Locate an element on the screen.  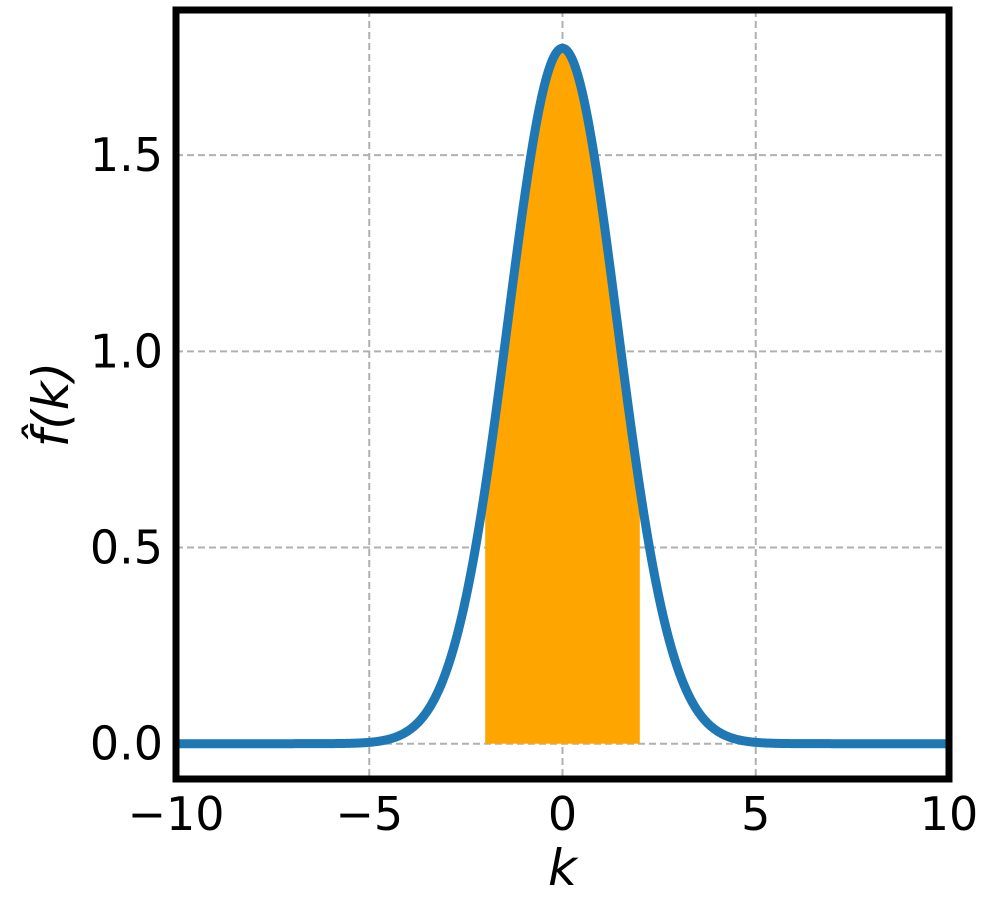
x-tick-label: 10 is located at coordinates (949, 814).